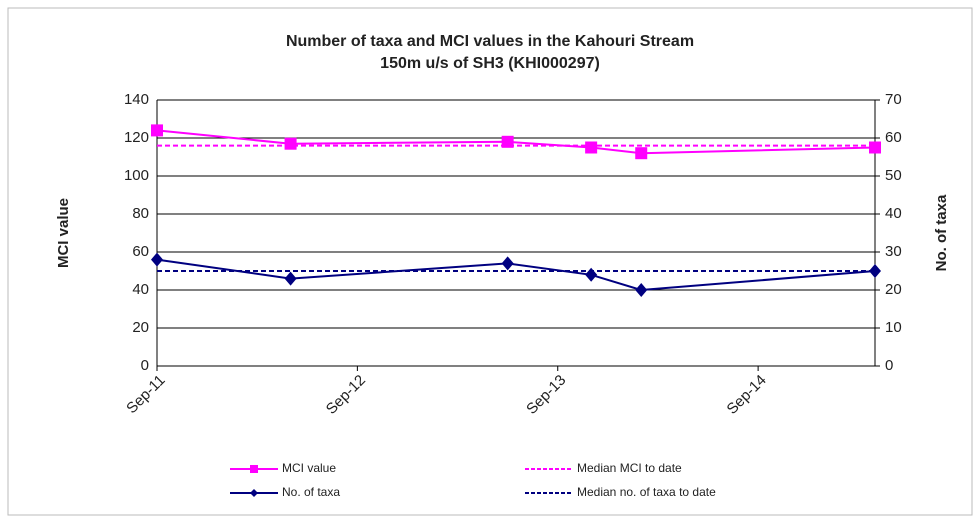  Describe the element at coordinates (893, 327) in the screenshot. I see `y2-tick-label: 10` at that location.